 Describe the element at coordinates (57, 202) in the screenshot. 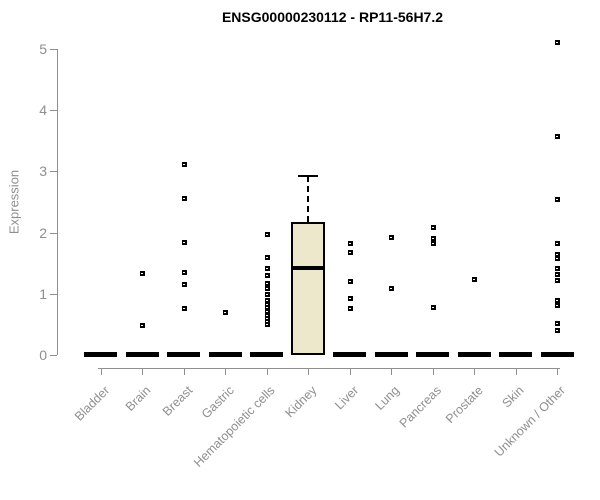

I see `y-axis-line` at that location.